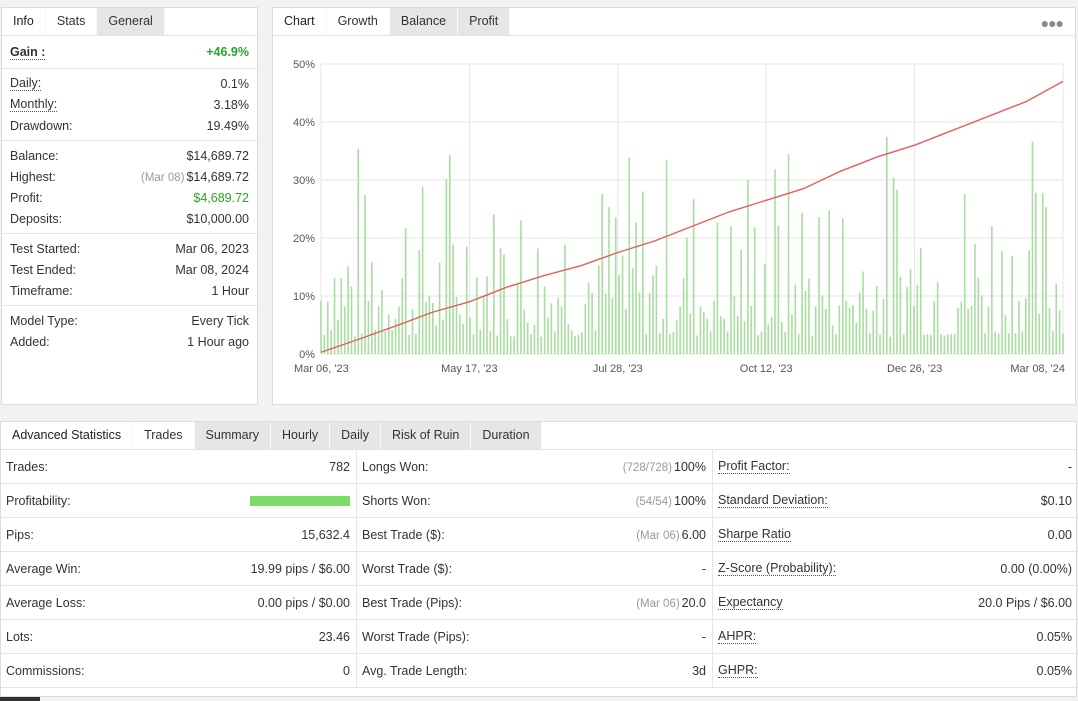 The image size is (1078, 701). I want to click on stat-value-wrap: (54/54) 100%, so click(671, 501).